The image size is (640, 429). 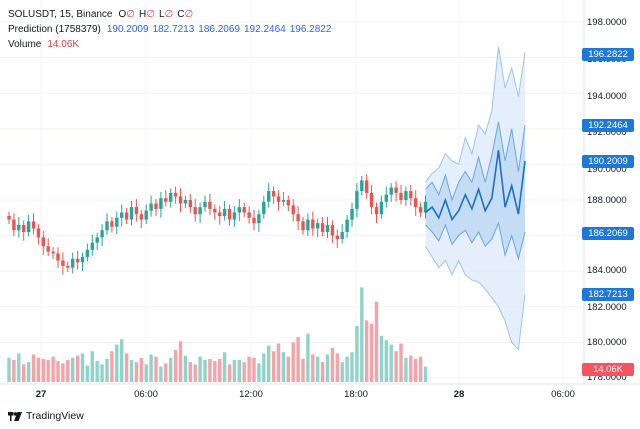 What do you see at coordinates (43, 44) in the screenshot?
I see `legend-volume-row: Volume 14.06K` at bounding box center [43, 44].